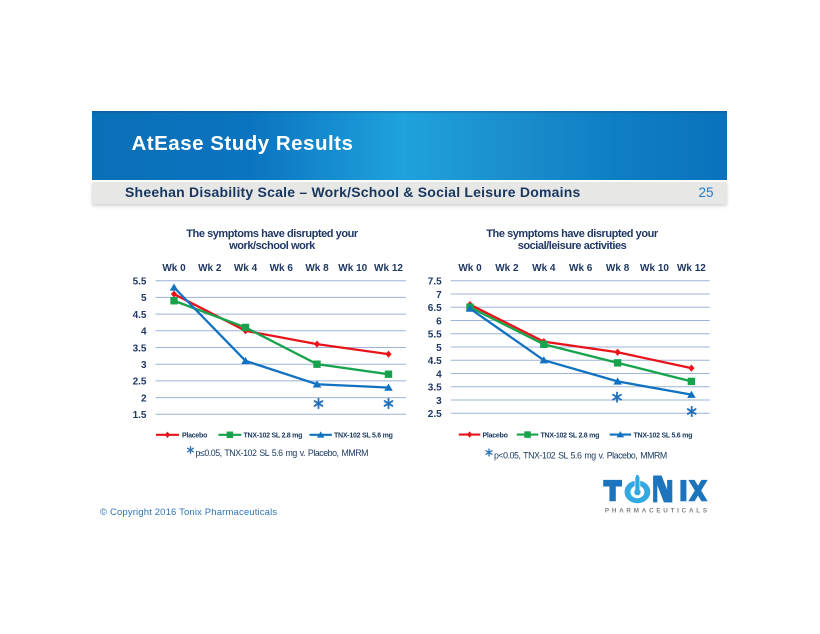 This screenshot has width=820, height=634. What do you see at coordinates (439, 295) in the screenshot?
I see `svg-text: 7` at bounding box center [439, 295].